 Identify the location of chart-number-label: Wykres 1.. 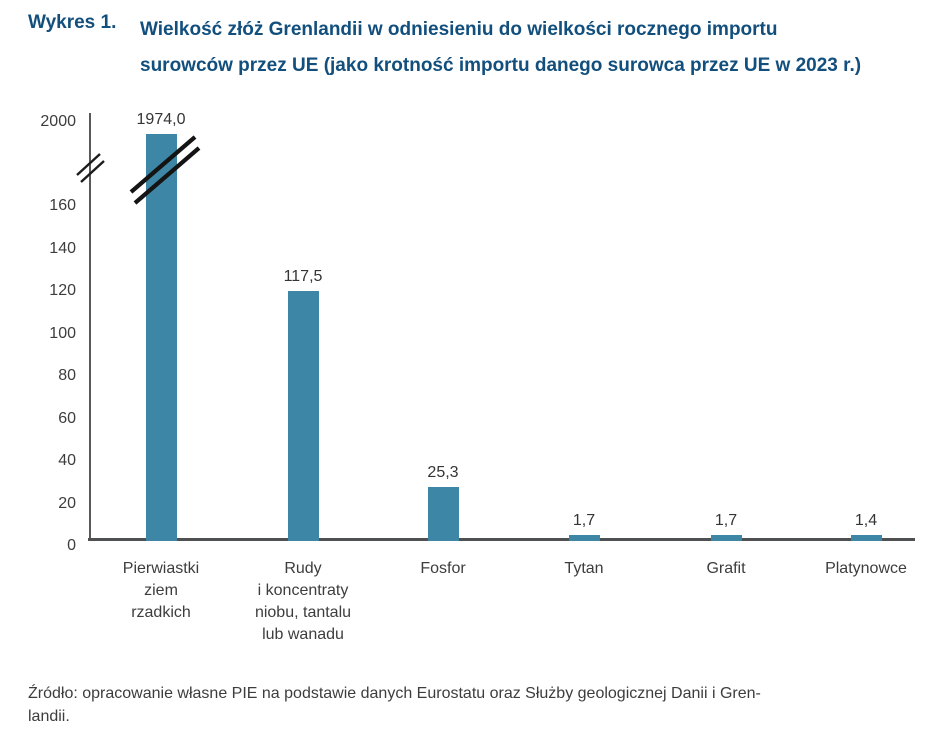
(72, 22).